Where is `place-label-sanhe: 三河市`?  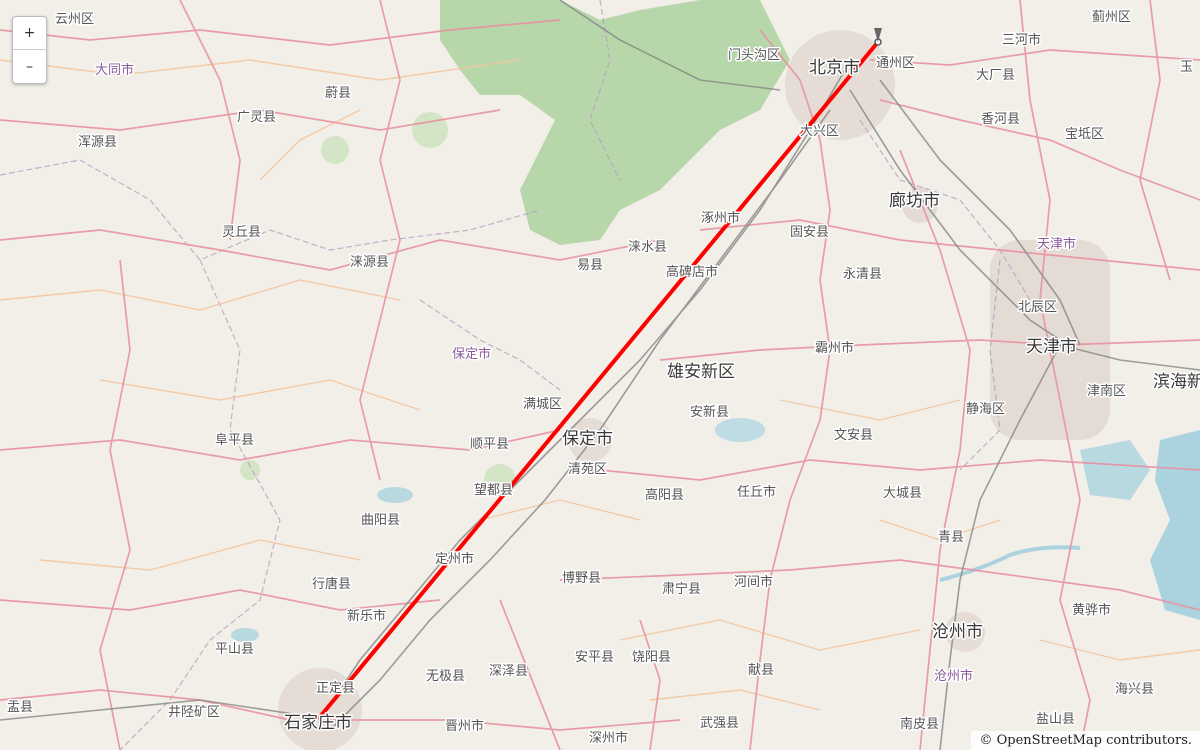 place-label-sanhe: 三河市 is located at coordinates (1021, 40).